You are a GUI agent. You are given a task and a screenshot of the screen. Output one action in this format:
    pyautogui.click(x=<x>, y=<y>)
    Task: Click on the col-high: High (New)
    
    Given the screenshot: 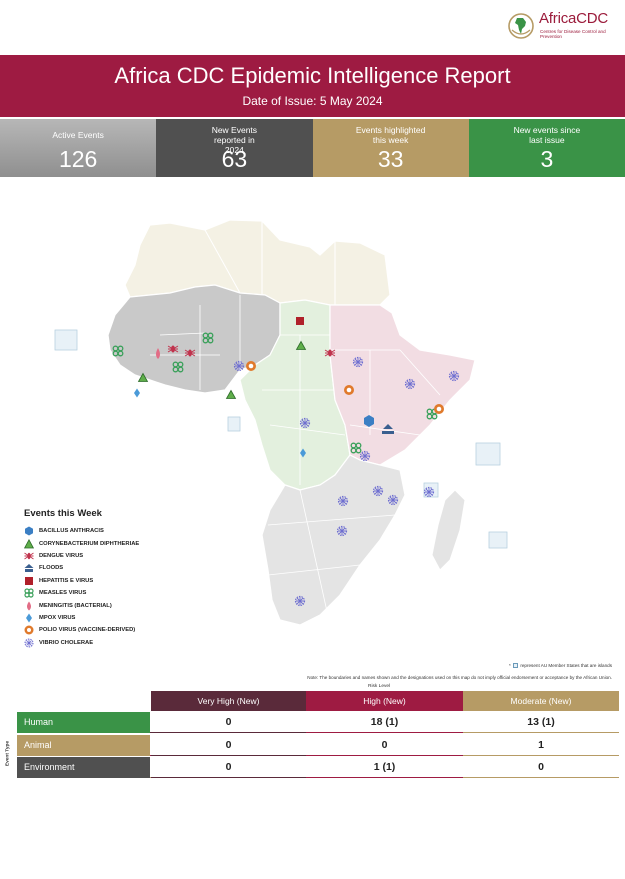 What is the action you would take?
    pyautogui.click(x=384, y=701)
    